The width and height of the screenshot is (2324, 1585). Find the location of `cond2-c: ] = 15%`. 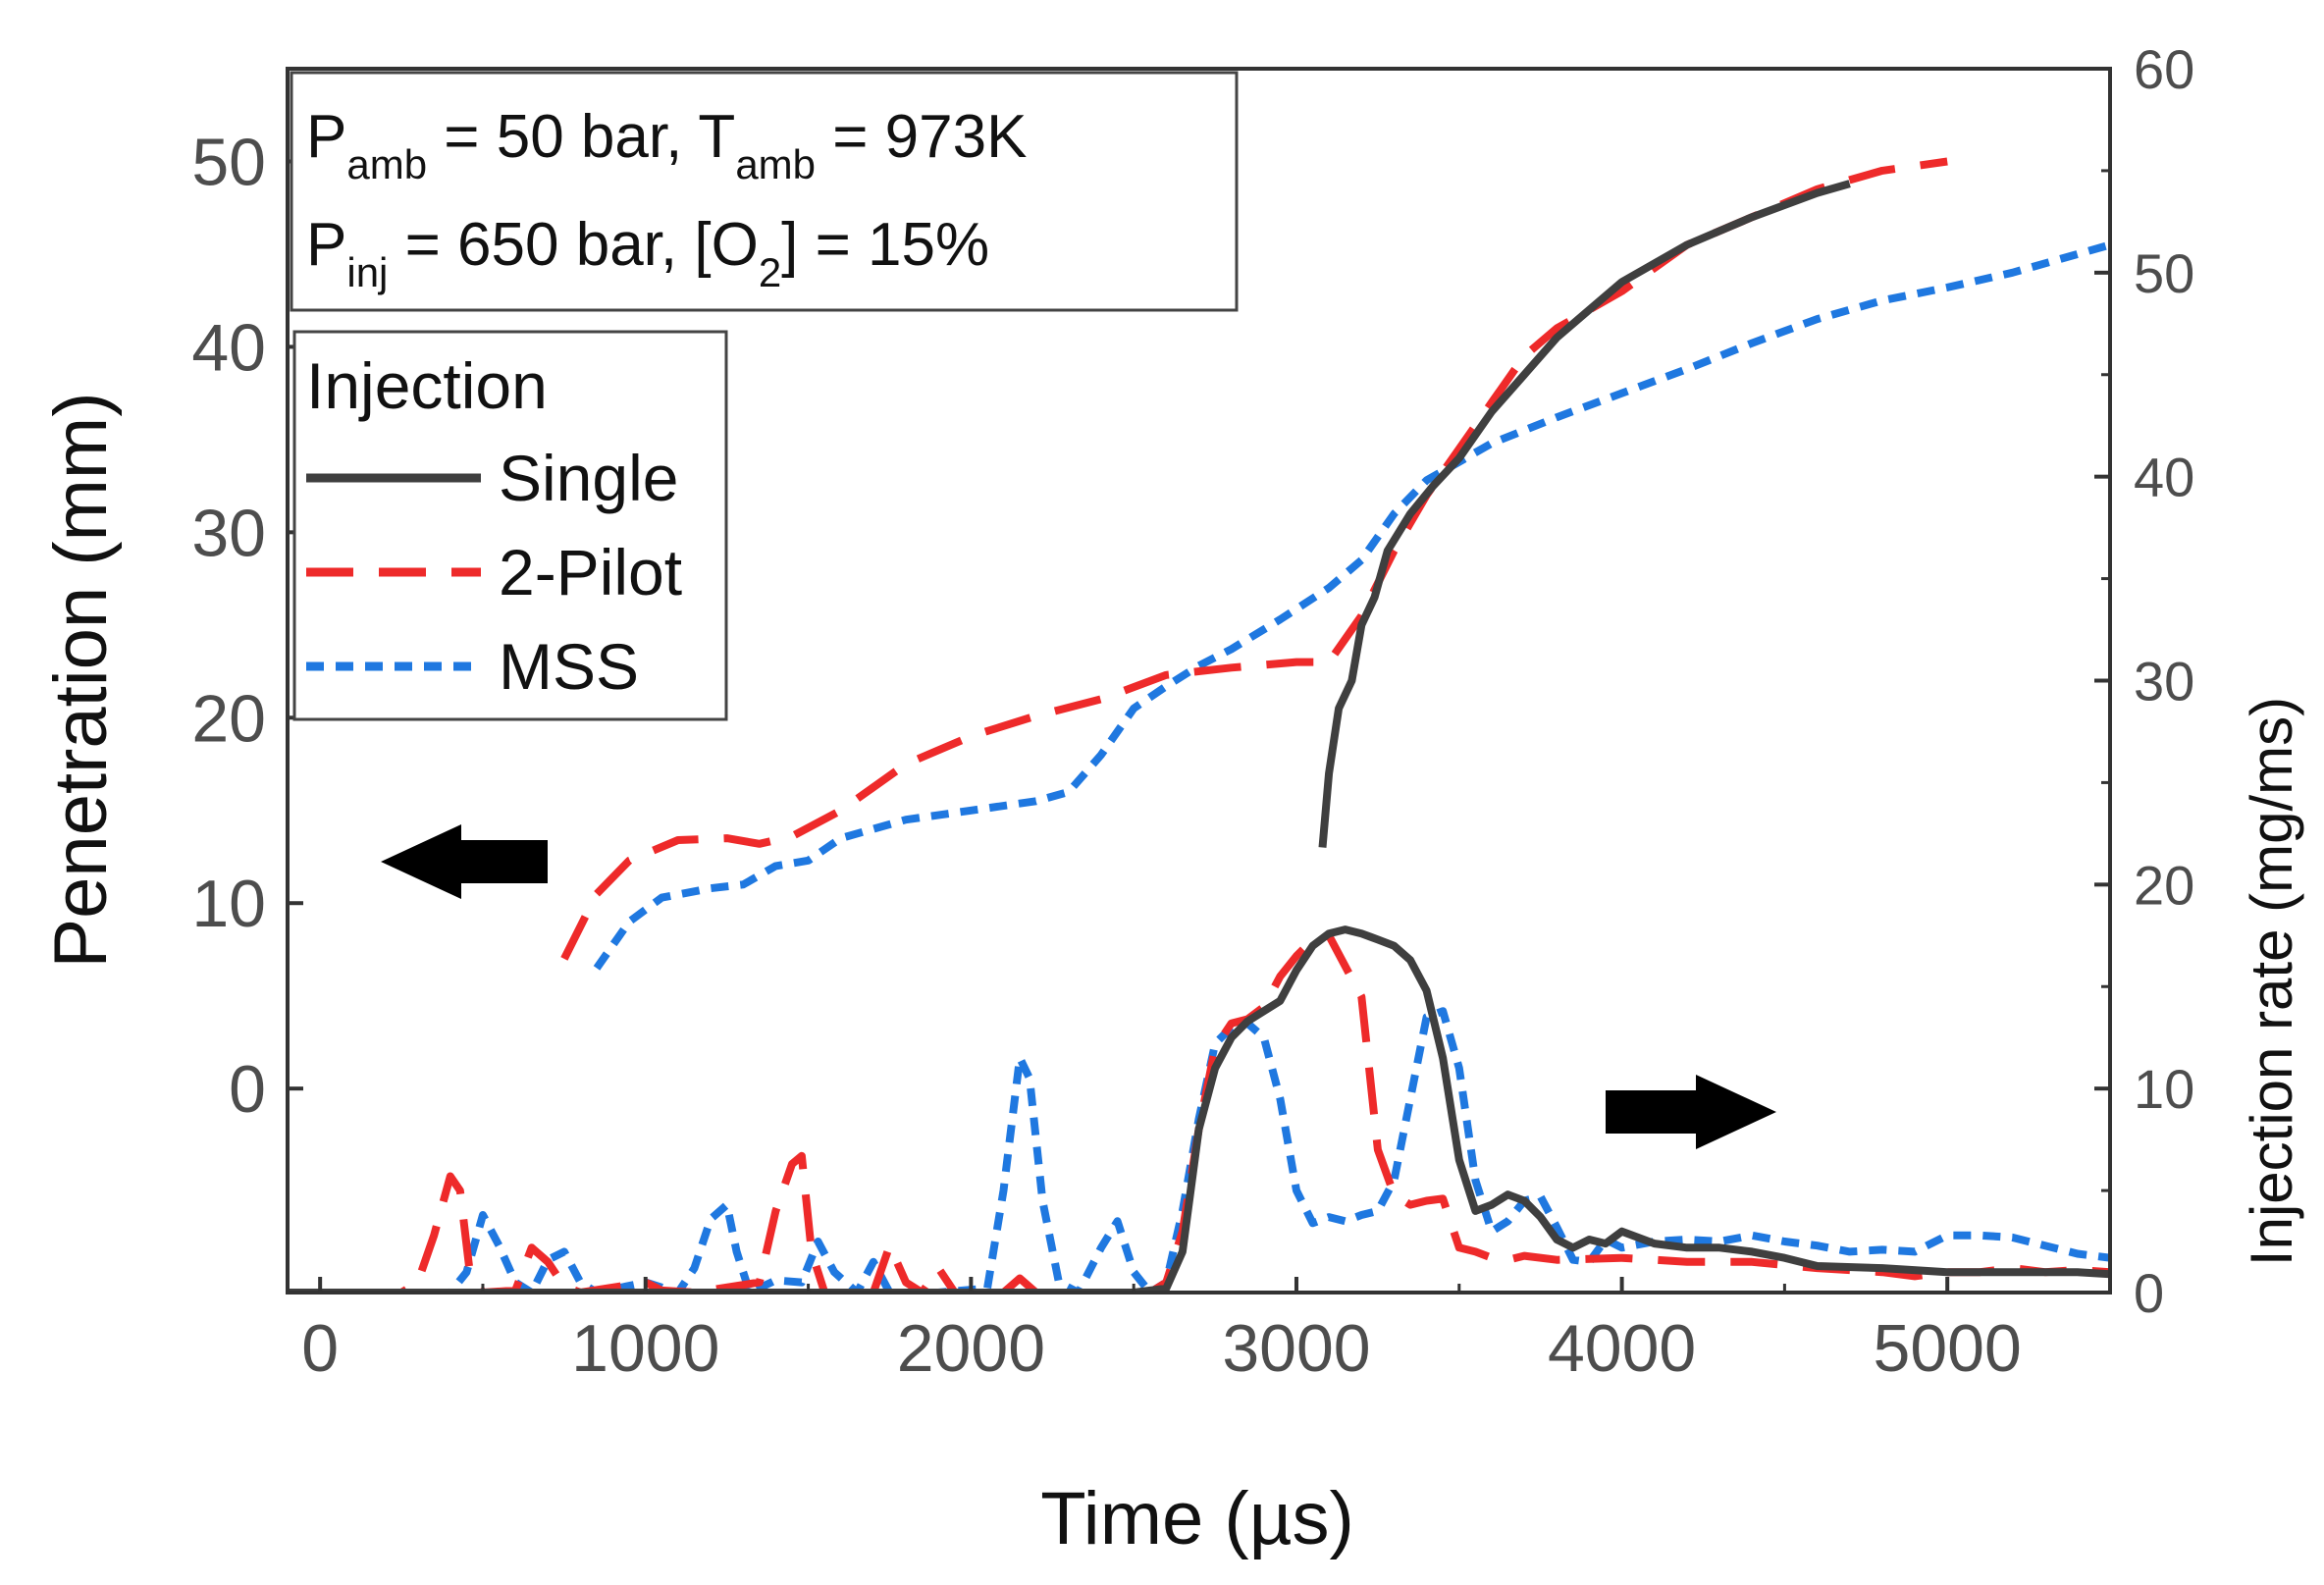

cond2-c: ] = 15% is located at coordinates (885, 245).